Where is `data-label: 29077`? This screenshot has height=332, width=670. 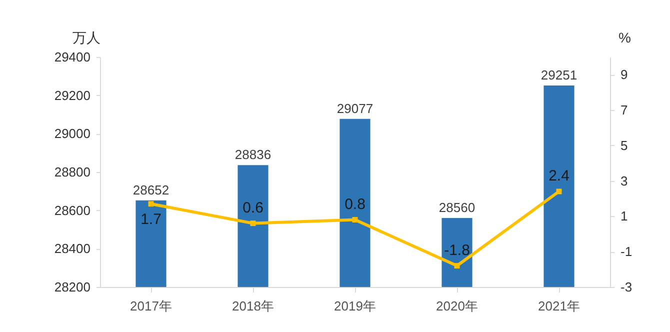
data-label: 29077 is located at coordinates (355, 108).